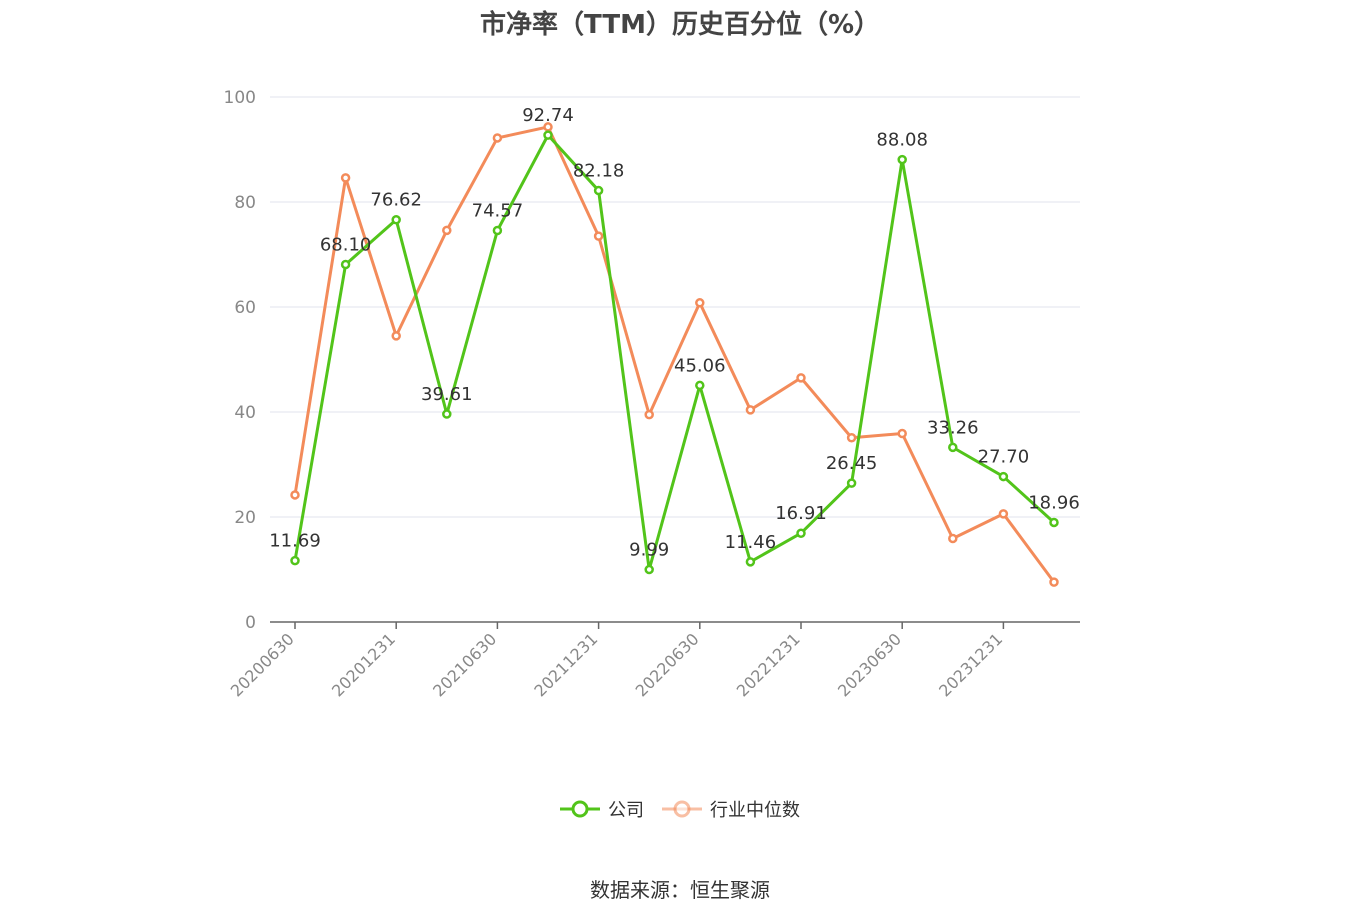  I want to click on y-tick-label: 80, so click(245, 203).